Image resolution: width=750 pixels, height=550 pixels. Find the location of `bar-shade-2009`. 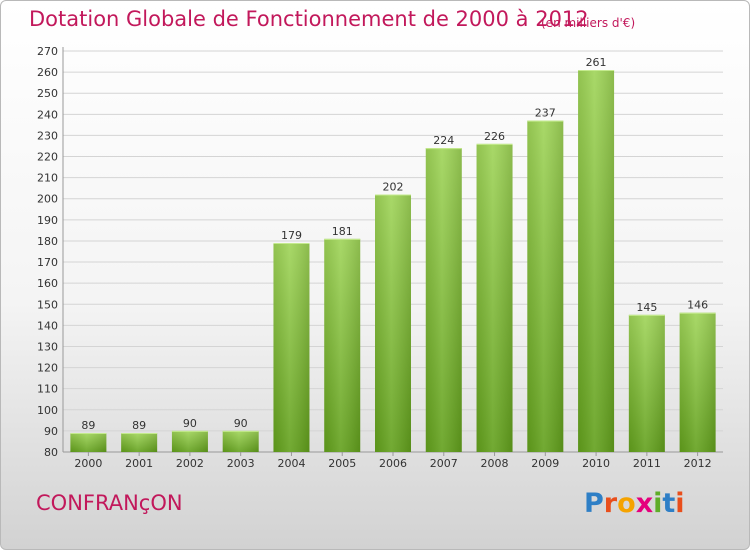

bar-shade-2009 is located at coordinates (545, 286).